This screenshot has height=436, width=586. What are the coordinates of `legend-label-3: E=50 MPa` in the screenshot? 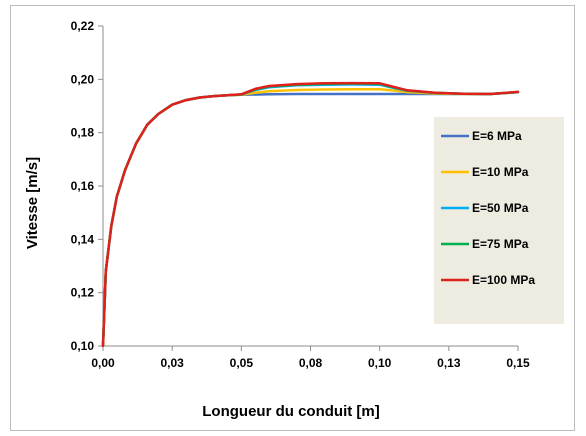 It's located at (500, 208).